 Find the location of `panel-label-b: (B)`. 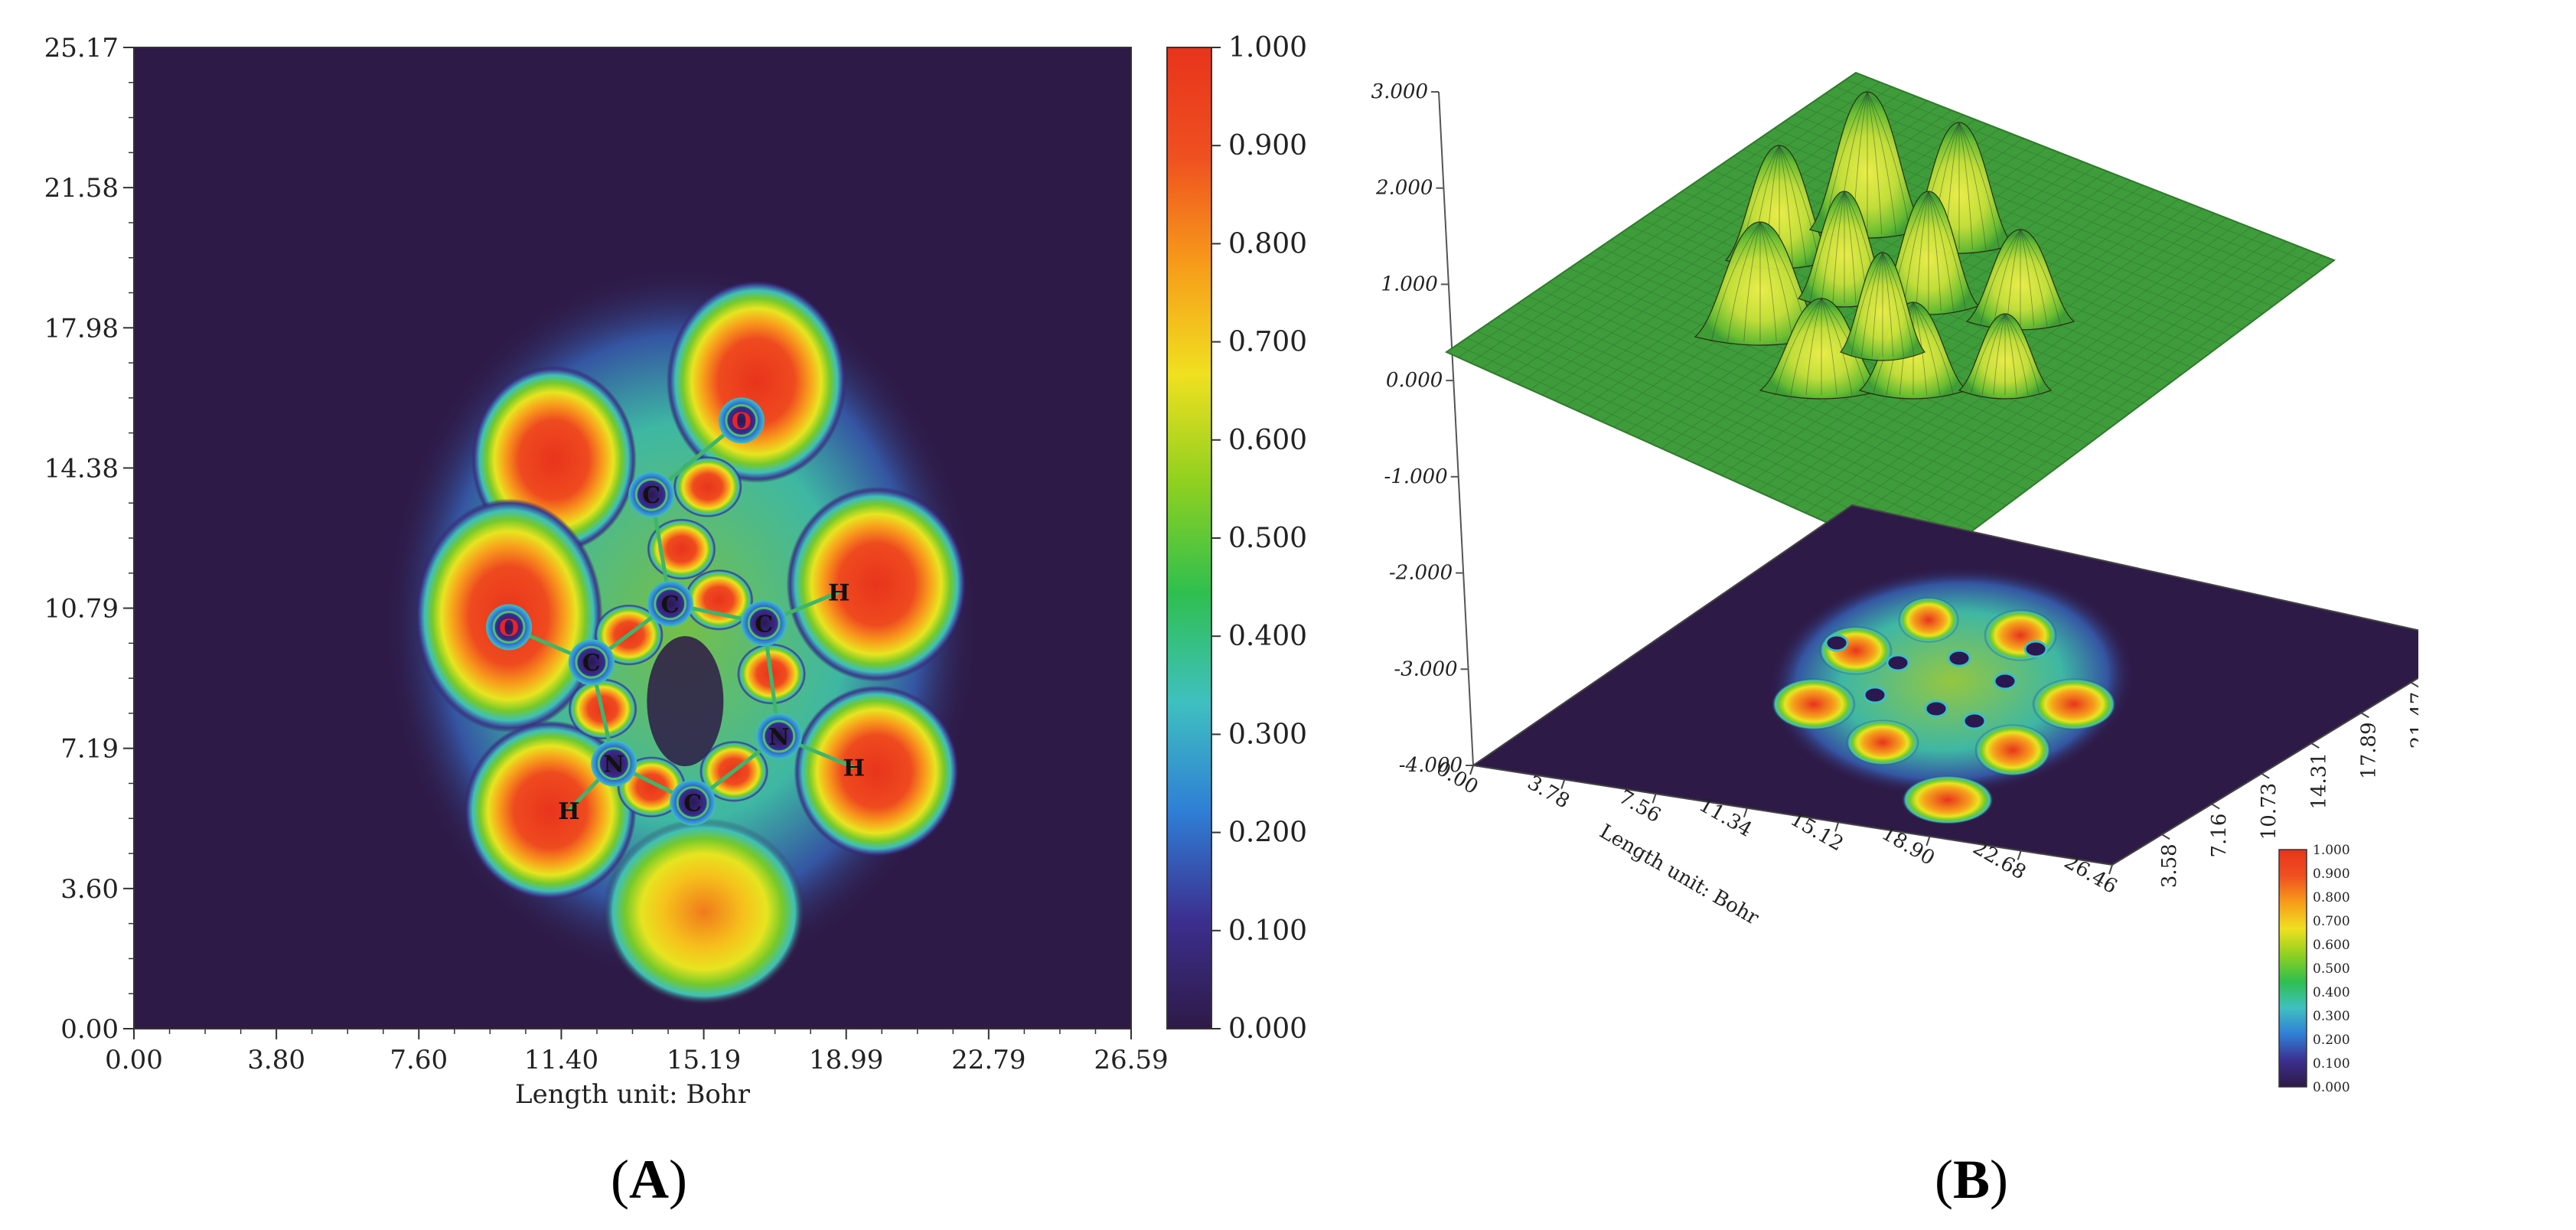

panel-label-b: (B) is located at coordinates (1971, 1179).